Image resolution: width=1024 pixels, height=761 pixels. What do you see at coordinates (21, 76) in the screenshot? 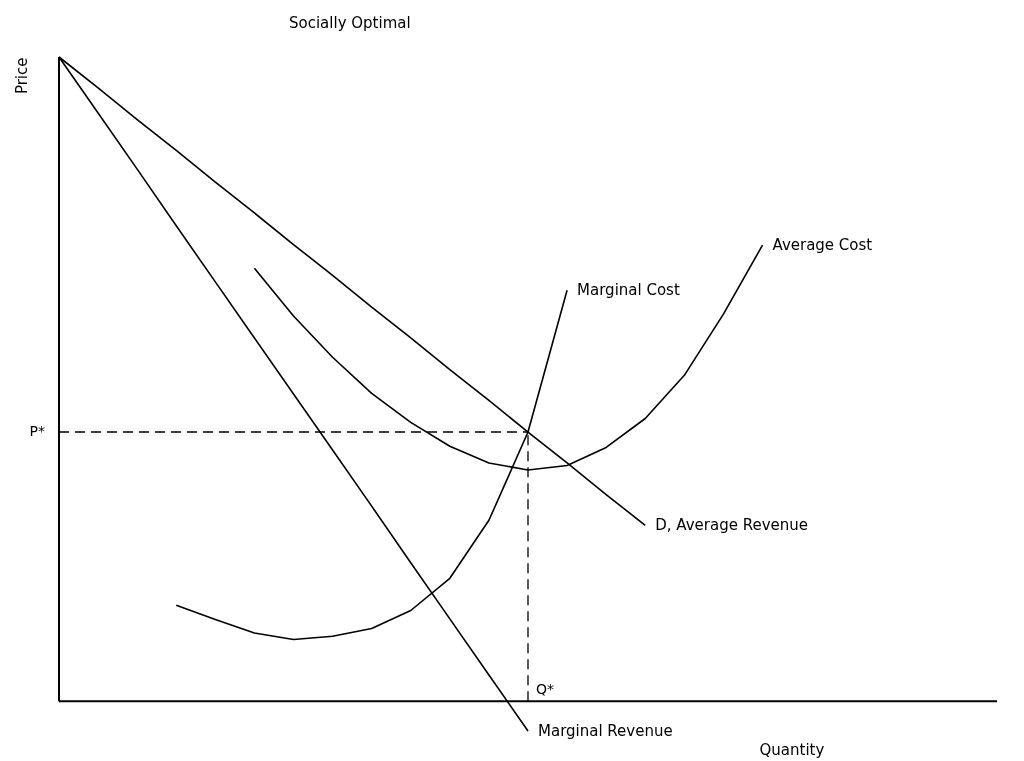
I see `y-axis-title: Price` at bounding box center [21, 76].